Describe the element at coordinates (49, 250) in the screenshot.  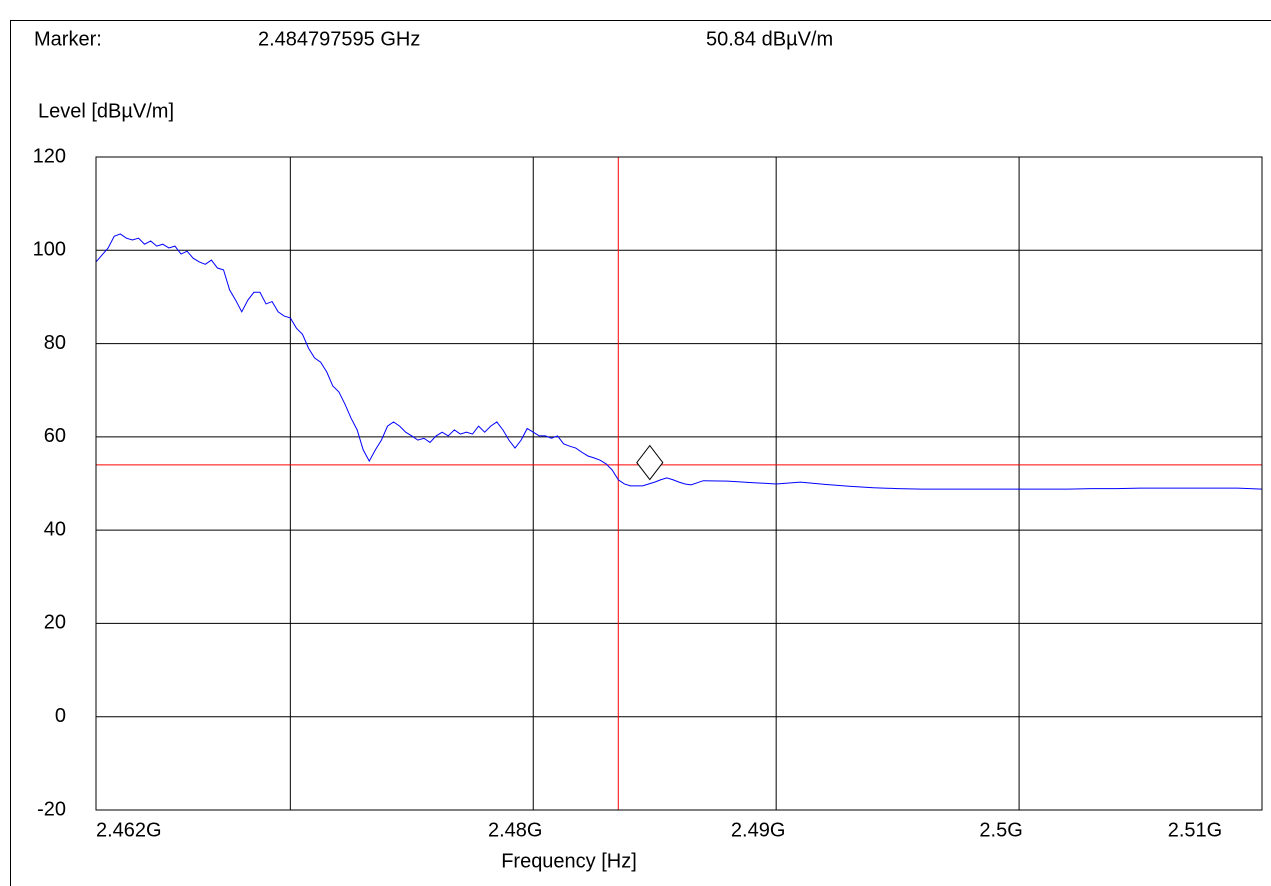
I see `y-tick-label: 100` at that location.